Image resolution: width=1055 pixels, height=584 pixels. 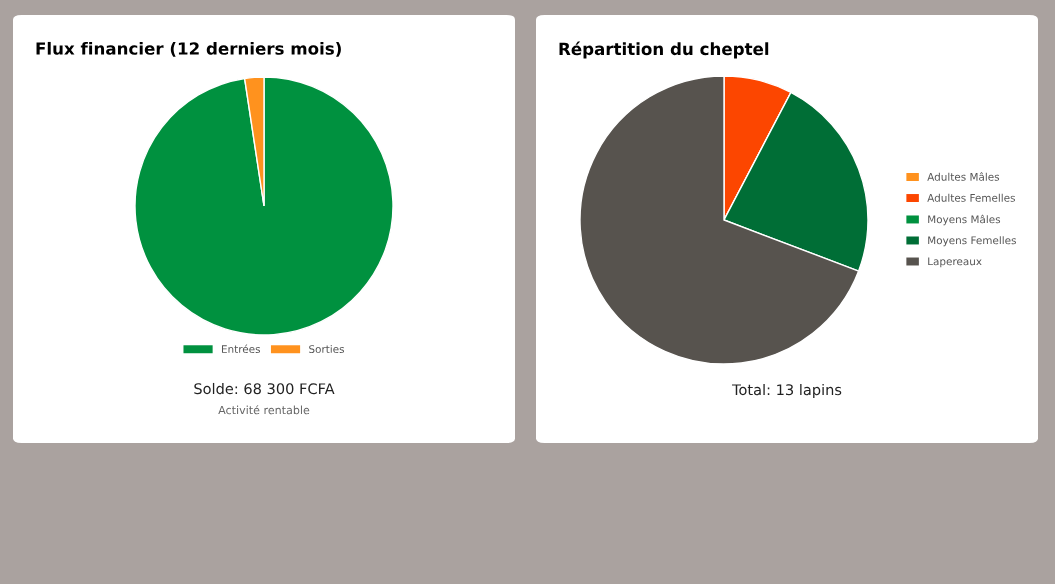 I want to click on legend-label: Moyens Mâles, so click(x=964, y=220).